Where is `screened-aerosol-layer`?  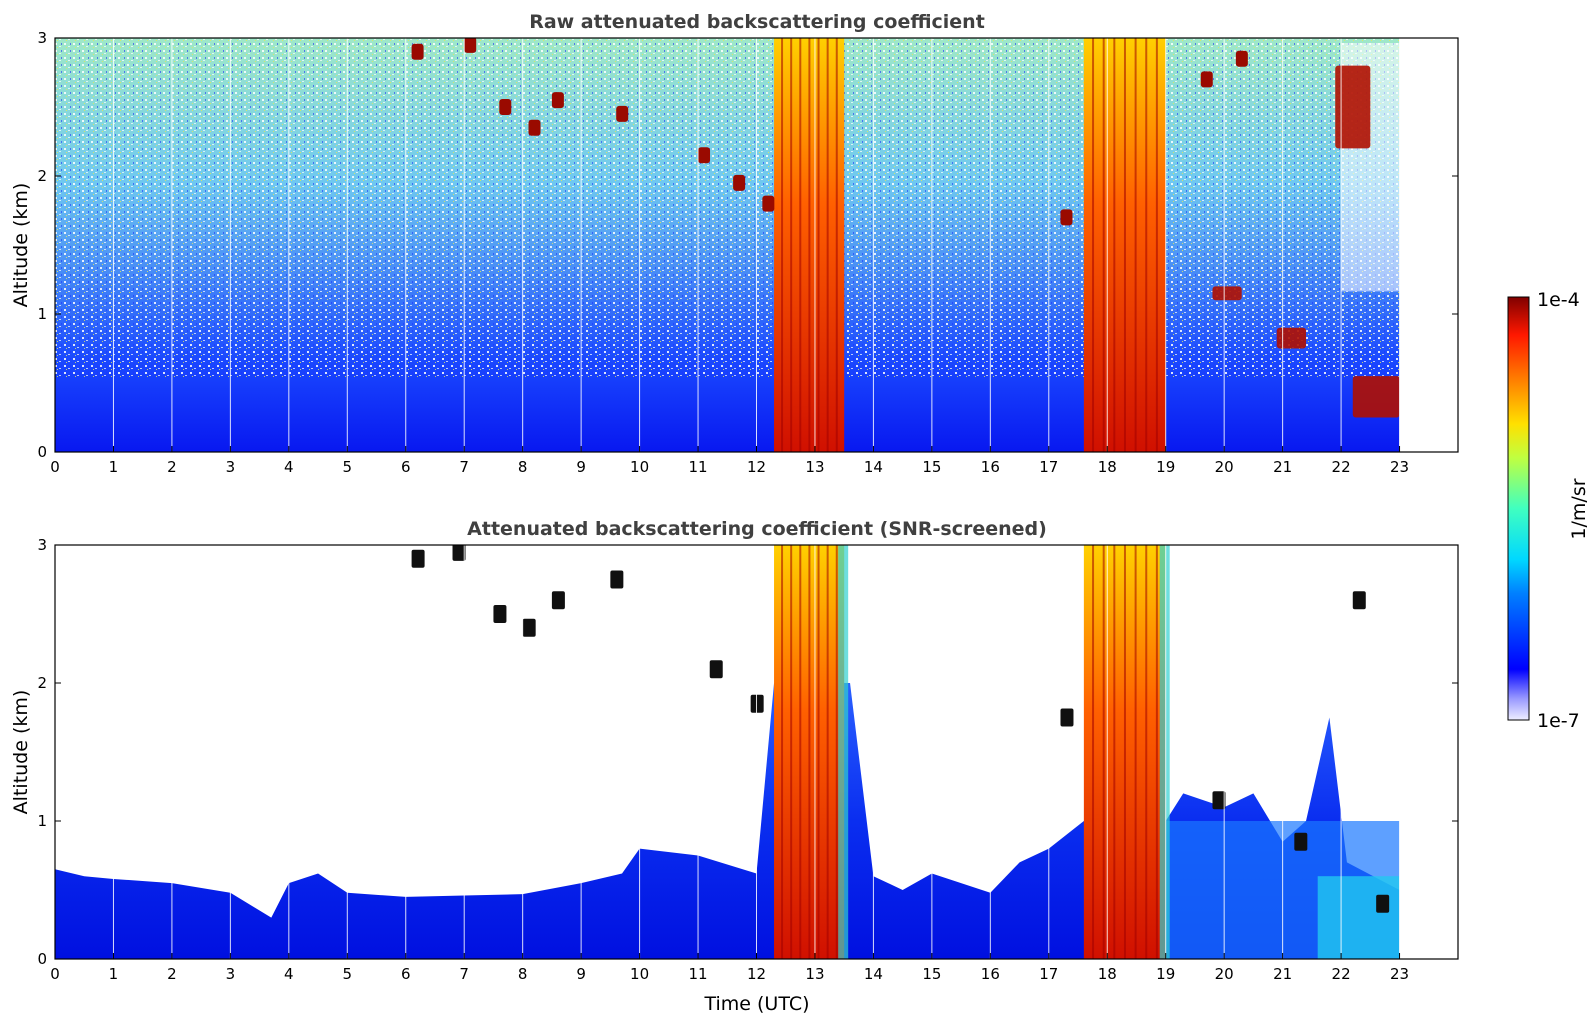 screened-aerosol-layer is located at coordinates (1358, 917).